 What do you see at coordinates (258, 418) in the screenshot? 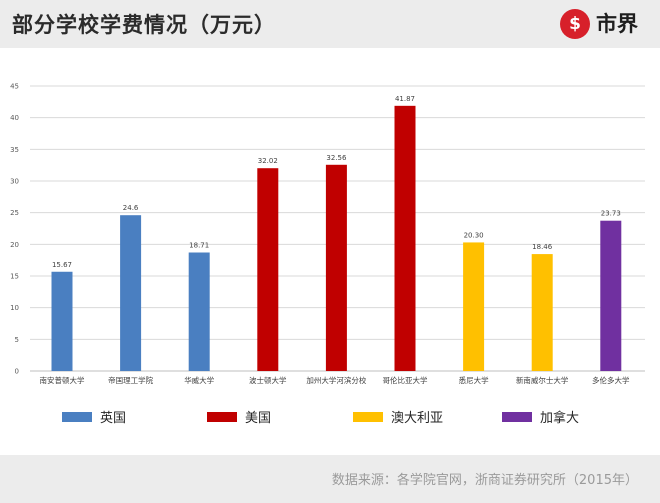
I see `legend-label: 美国` at bounding box center [258, 418].